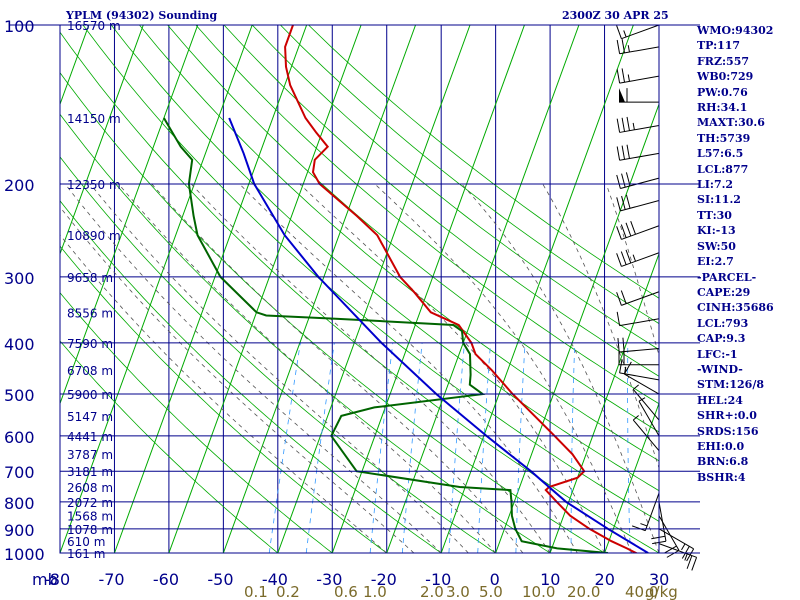  Describe the element at coordinates (659, 579) in the screenshot. I see `temperature-tick-label: 30` at that location.